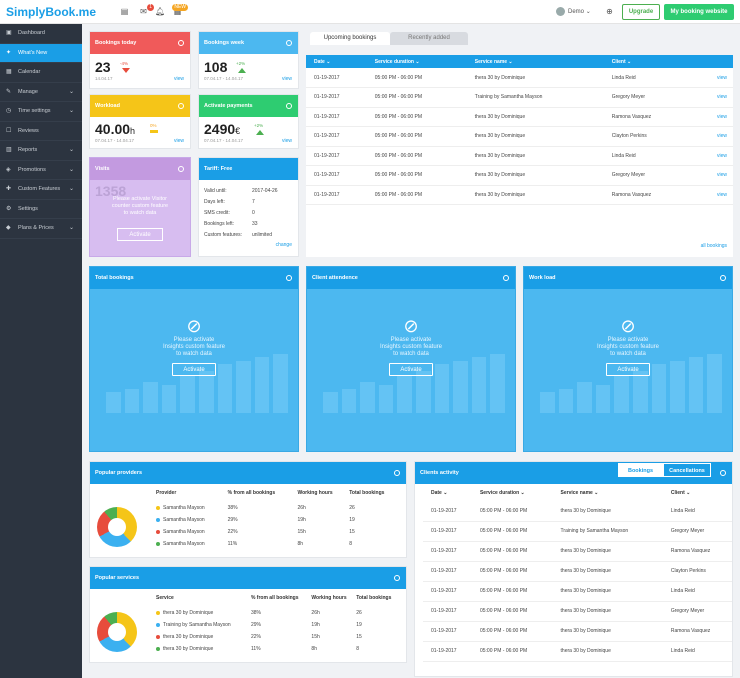 The image size is (740, 678). I want to click on pct-cell: 22%, so click(255, 637).